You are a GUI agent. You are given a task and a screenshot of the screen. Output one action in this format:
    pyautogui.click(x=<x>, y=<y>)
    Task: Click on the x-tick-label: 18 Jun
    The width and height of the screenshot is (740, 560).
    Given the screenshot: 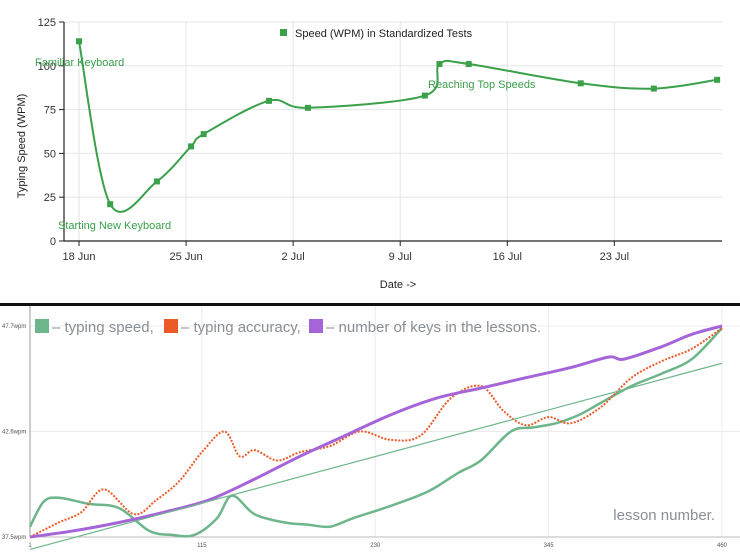 What is the action you would take?
    pyautogui.click(x=78, y=257)
    